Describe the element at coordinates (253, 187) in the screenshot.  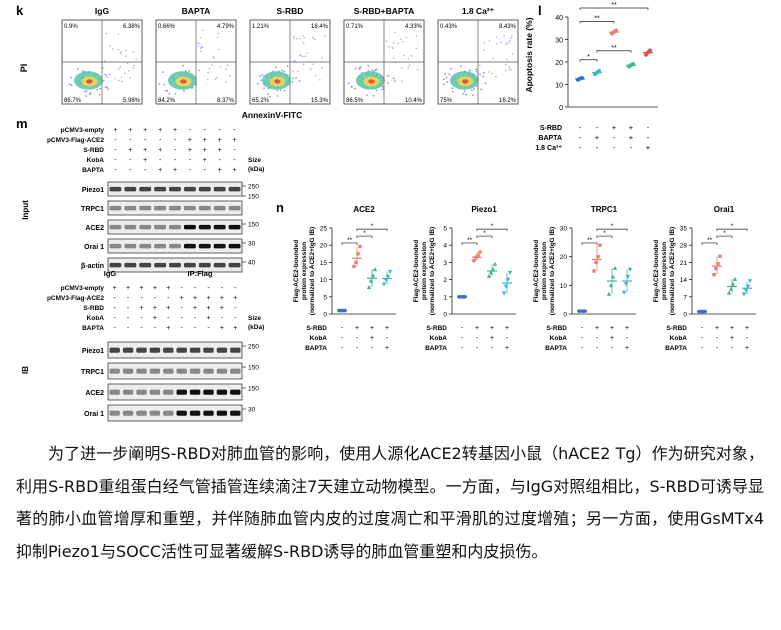
I see `blot-size-marker: 250` at that location.